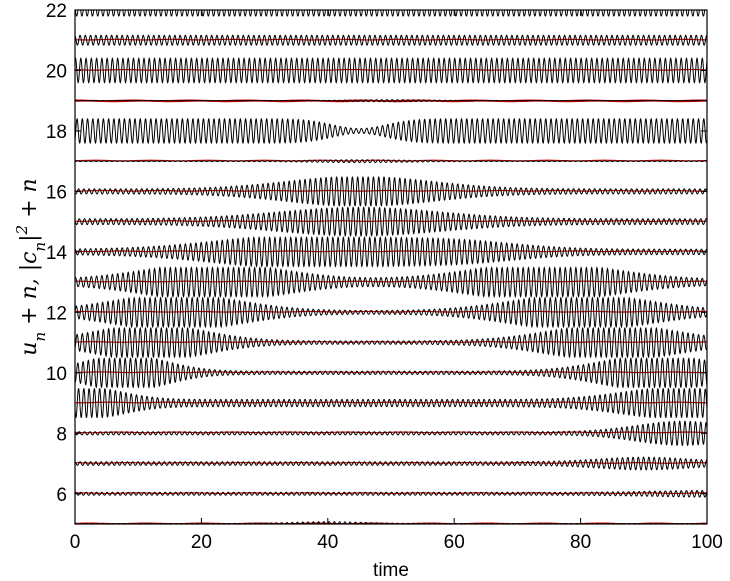 Image resolution: width=730 pixels, height=581 pixels. What do you see at coordinates (75, 542) in the screenshot?
I see `x-tick-label-0: 0` at bounding box center [75, 542].